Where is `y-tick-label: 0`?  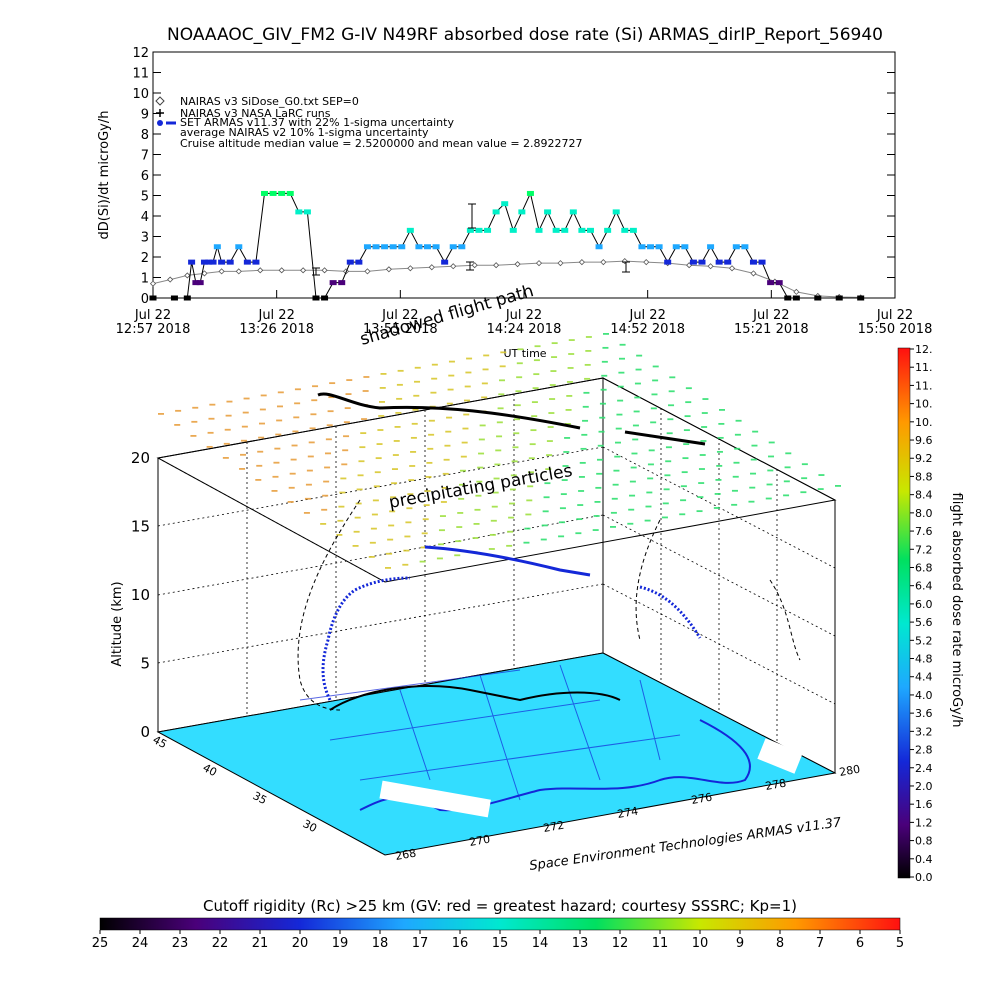
y-tick-label: 0 is located at coordinates (145, 299).